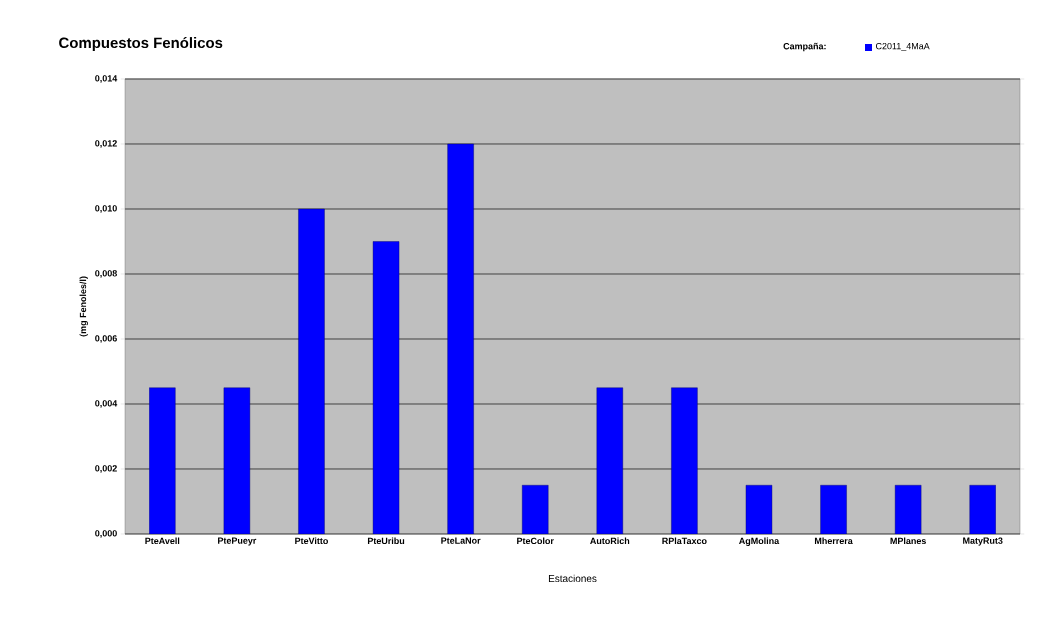 This screenshot has width=1052, height=619. Describe the element at coordinates (983, 541) in the screenshot. I see `x-tick-label: MatyRut3` at that location.